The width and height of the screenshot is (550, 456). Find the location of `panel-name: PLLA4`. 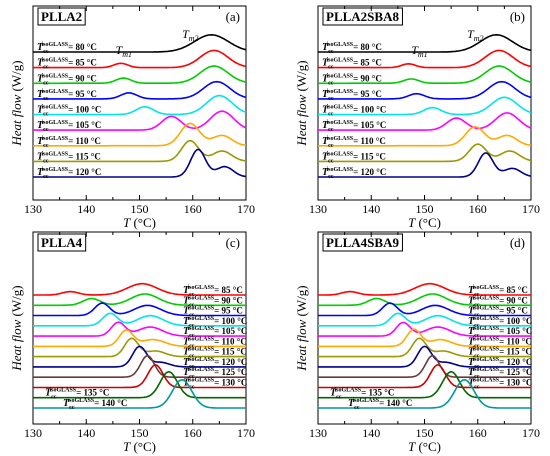

panel-name: PLLA4 is located at coordinates (62, 242).